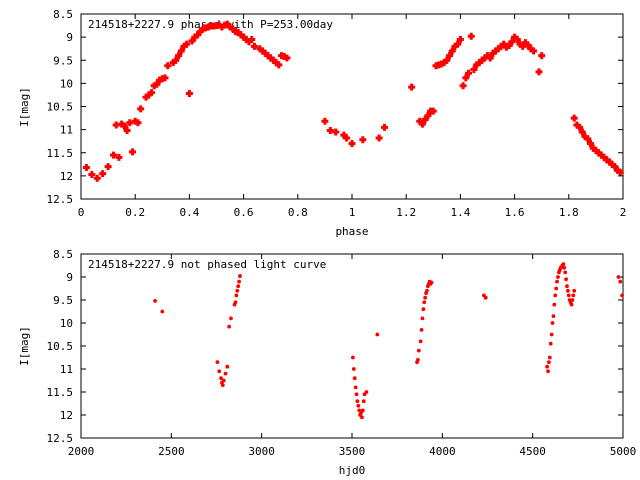 This screenshot has height=480, width=640. Describe the element at coordinates (460, 212) in the screenshot. I see `x-tick-label: 1.4` at that location.